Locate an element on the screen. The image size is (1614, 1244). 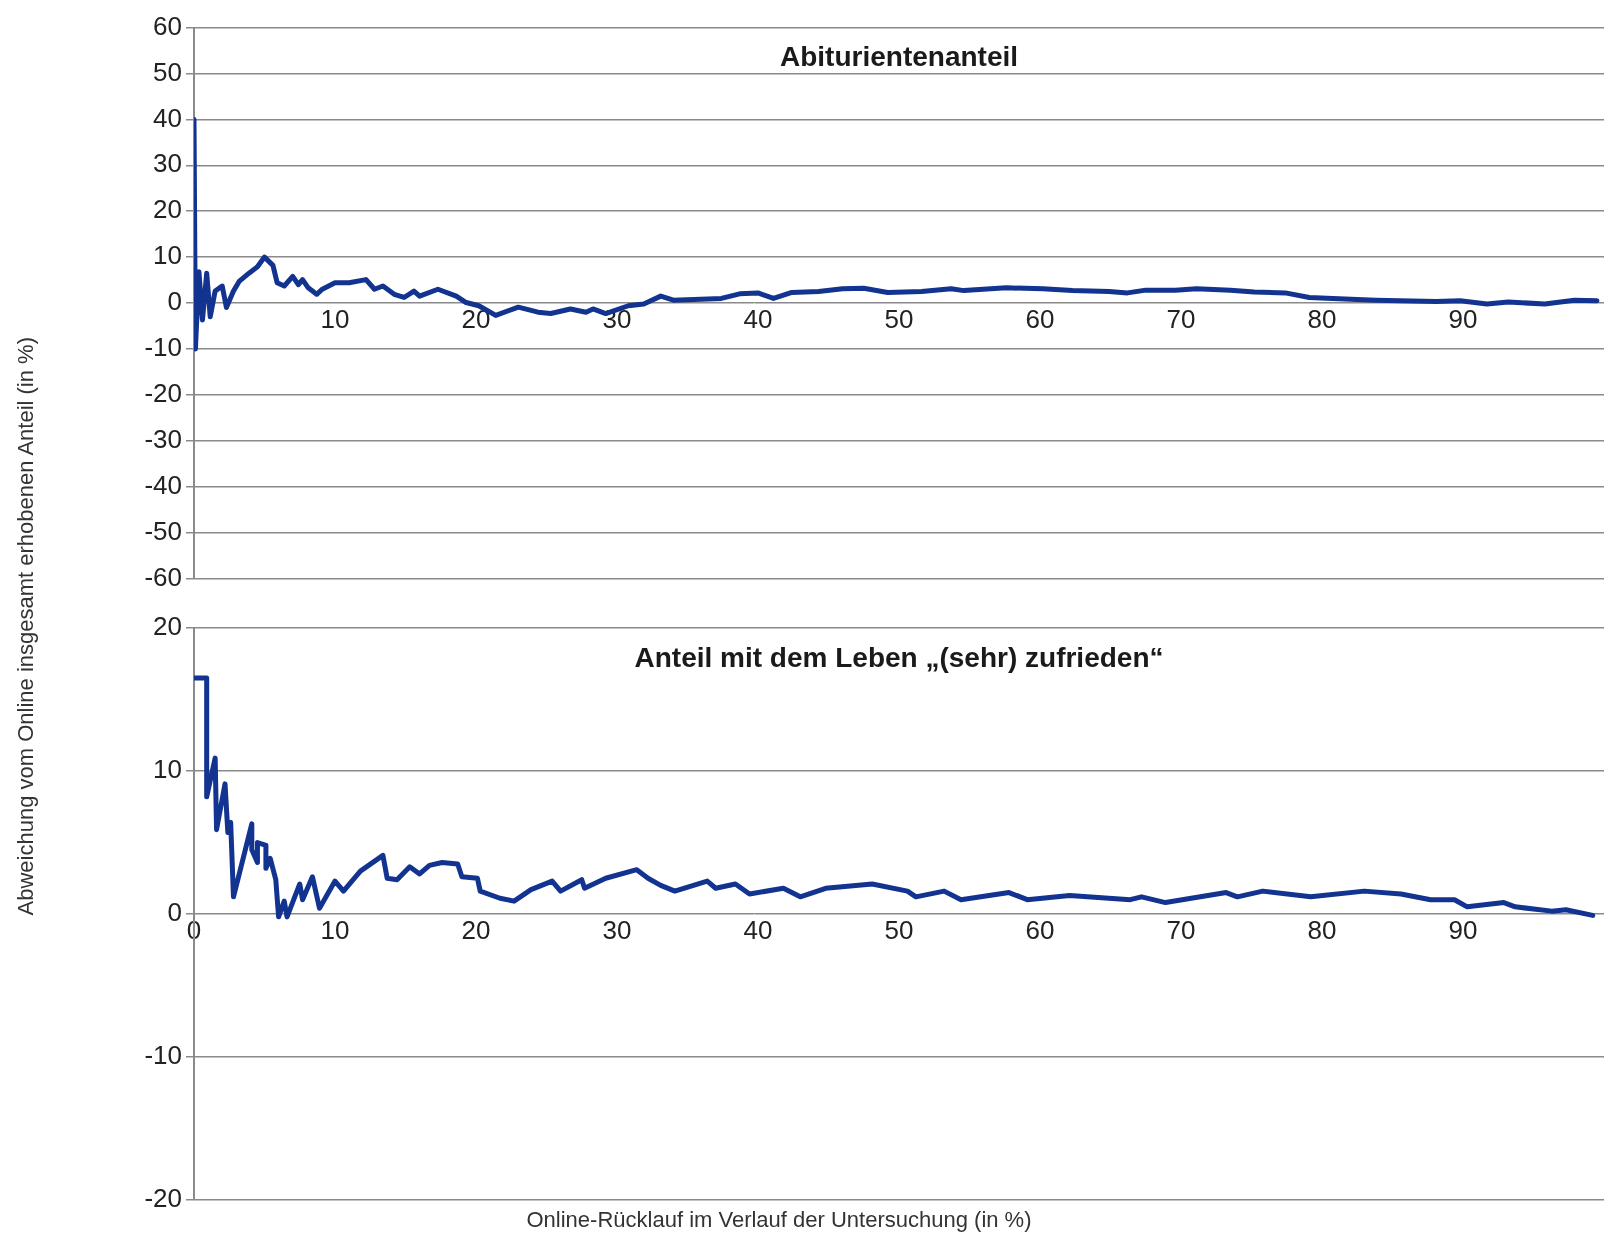
y-tick-label: -50 is located at coordinates (163, 530).